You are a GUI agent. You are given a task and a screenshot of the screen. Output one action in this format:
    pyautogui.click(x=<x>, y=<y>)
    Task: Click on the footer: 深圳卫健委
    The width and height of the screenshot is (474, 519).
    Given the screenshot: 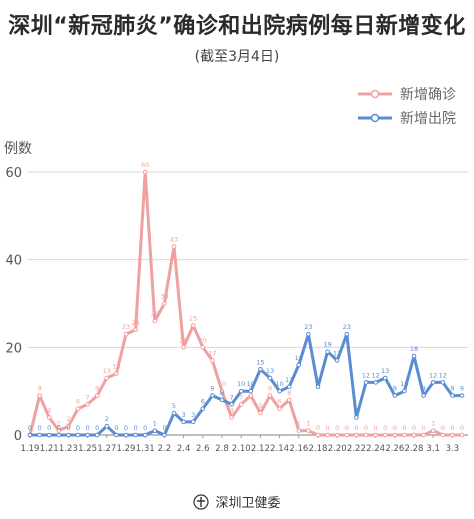 What is the action you would take?
    pyautogui.click(x=237, y=501)
    